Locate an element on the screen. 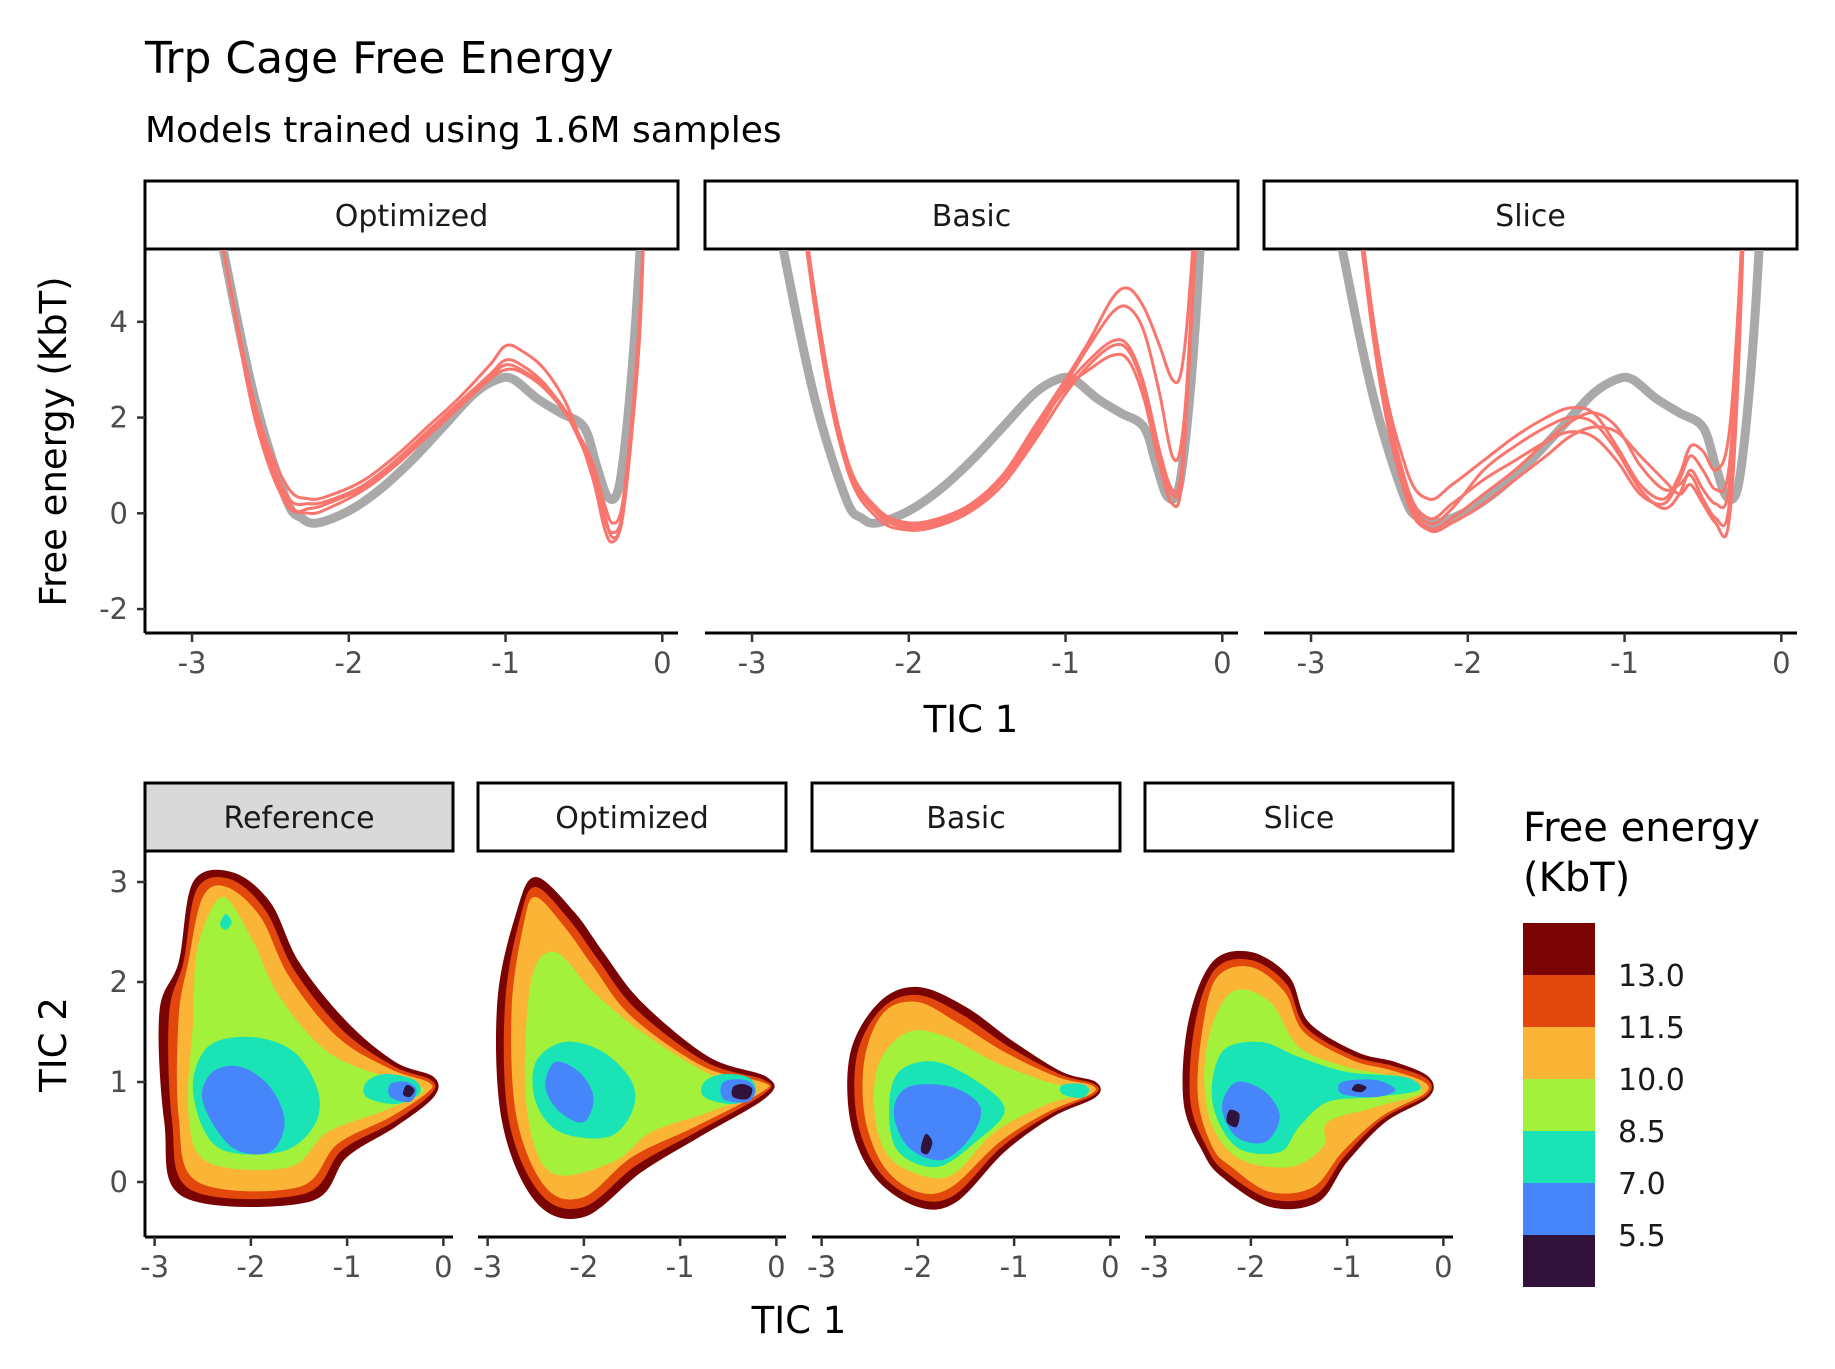  surface-panel-basic: Basic -3 -2 -1 0 is located at coordinates (964, 1032).